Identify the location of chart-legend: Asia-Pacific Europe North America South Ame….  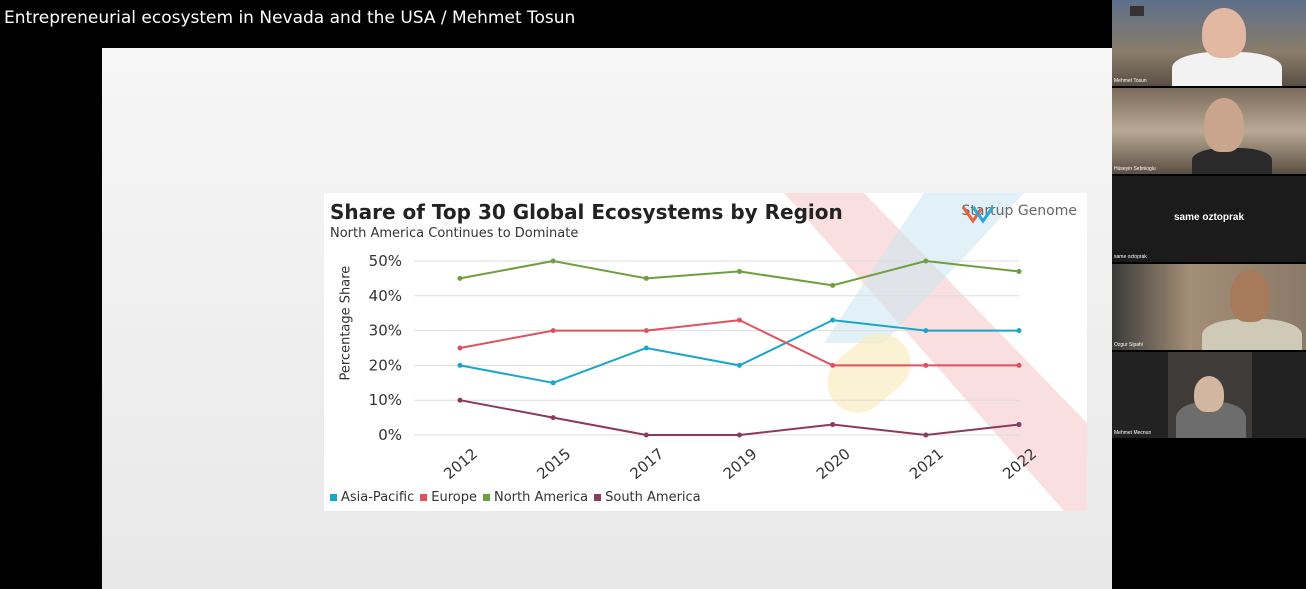
(515, 497).